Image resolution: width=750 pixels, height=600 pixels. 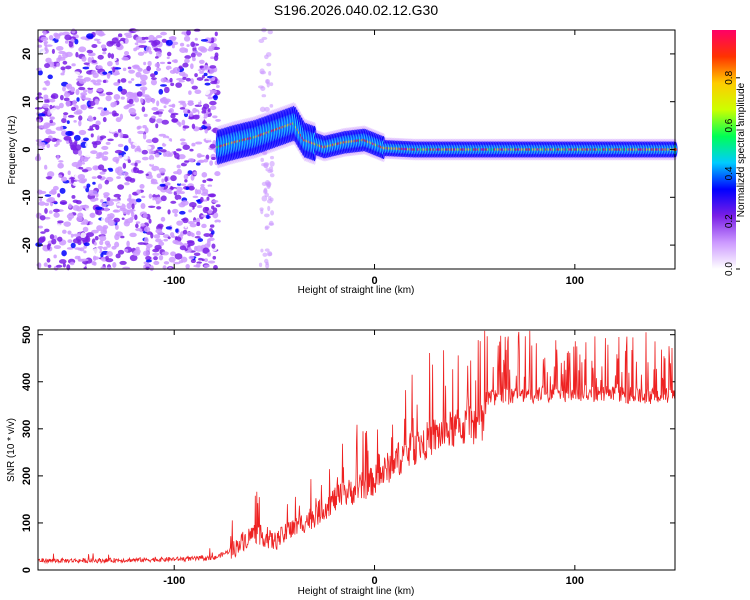 What do you see at coordinates (729, 77) in the screenshot?
I see `colorbar-tick-label: 0.8` at bounding box center [729, 77].